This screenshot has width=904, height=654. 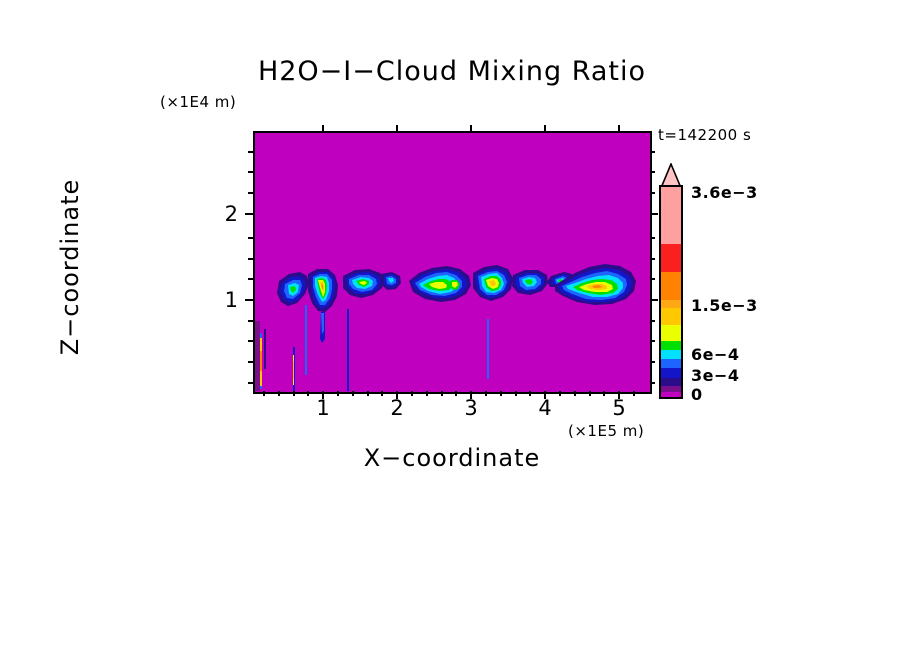 What do you see at coordinates (372, 348) in the screenshot?
I see `precipitation-streaks` at bounding box center [372, 348].